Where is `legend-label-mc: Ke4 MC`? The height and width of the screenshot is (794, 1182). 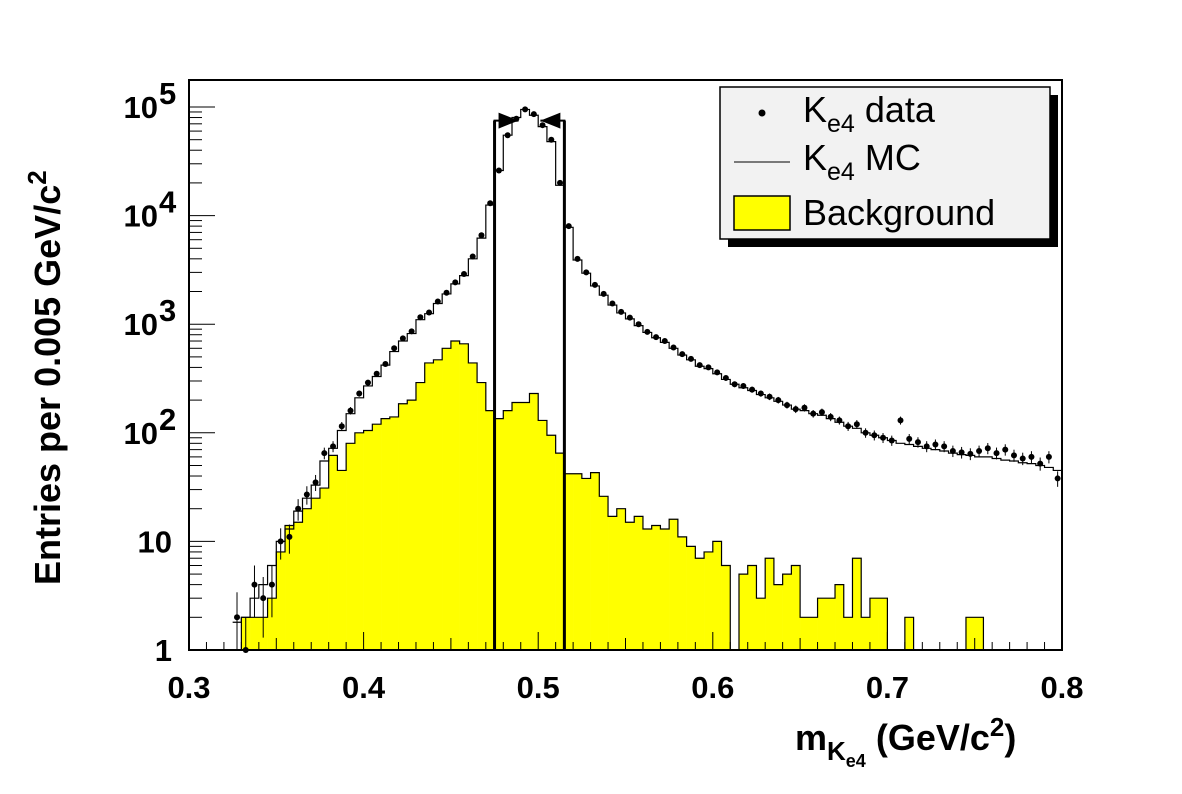 legend-label-mc: Ke4 MC is located at coordinates (862, 161).